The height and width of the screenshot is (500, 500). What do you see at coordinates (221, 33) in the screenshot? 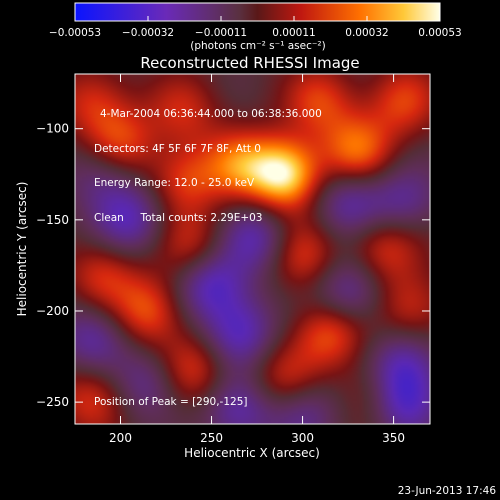
I see `colorbar-tick-label: −0.00011` at bounding box center [221, 33].